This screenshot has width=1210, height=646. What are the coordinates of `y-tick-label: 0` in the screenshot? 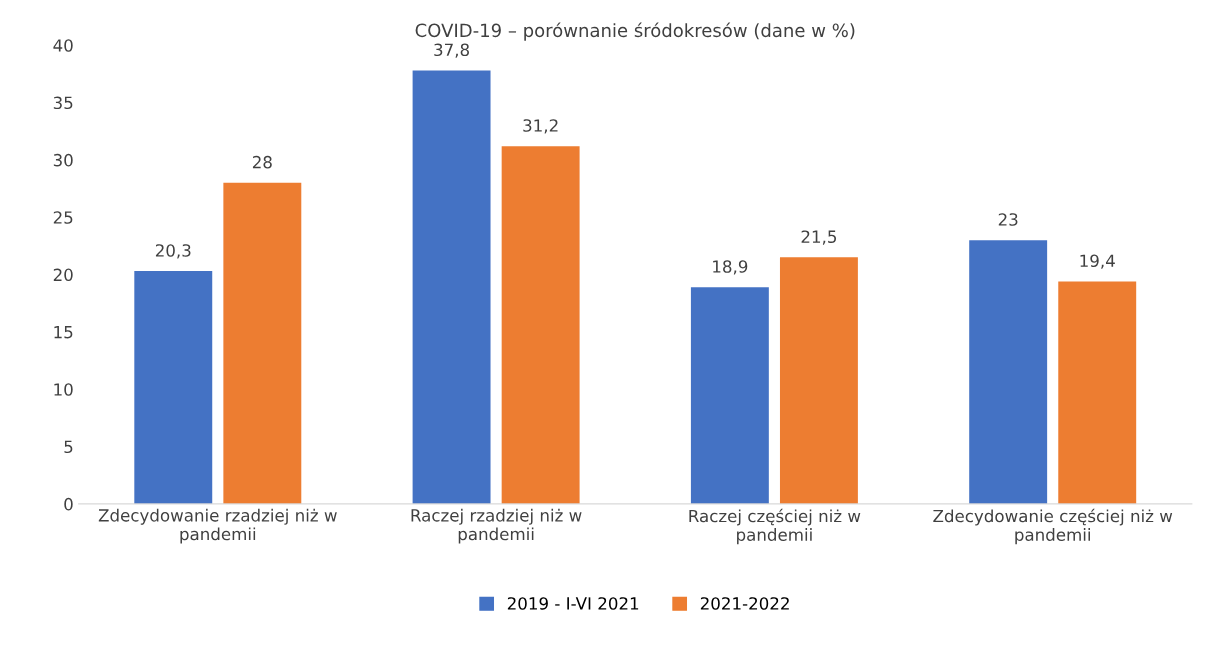 It's located at (68, 504).